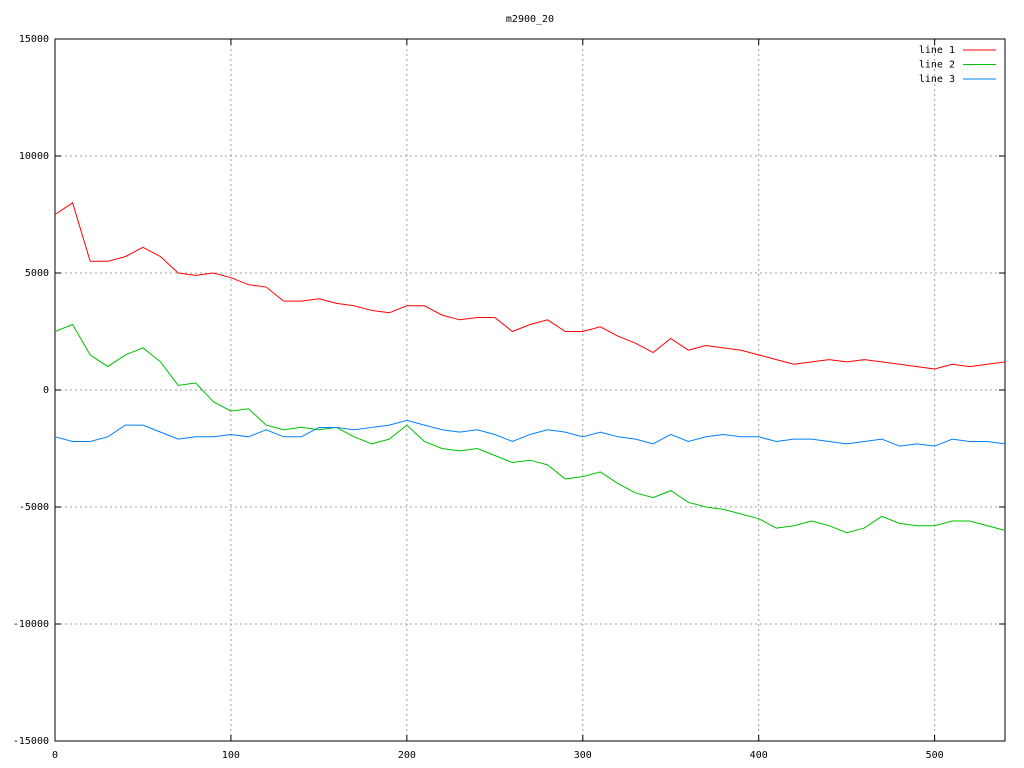 The height and width of the screenshot is (768, 1024). I want to click on legend-label: line 2, so click(937, 65).